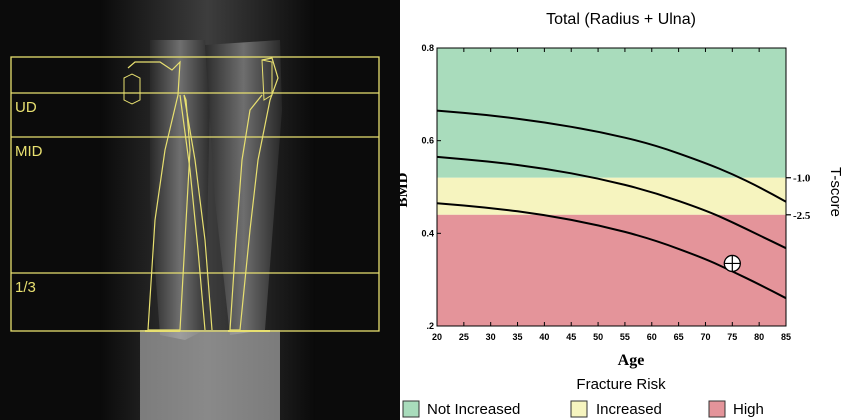 The width and height of the screenshot is (841, 420). Describe the element at coordinates (29, 151) in the screenshot. I see `region-label-mid: MID` at that location.